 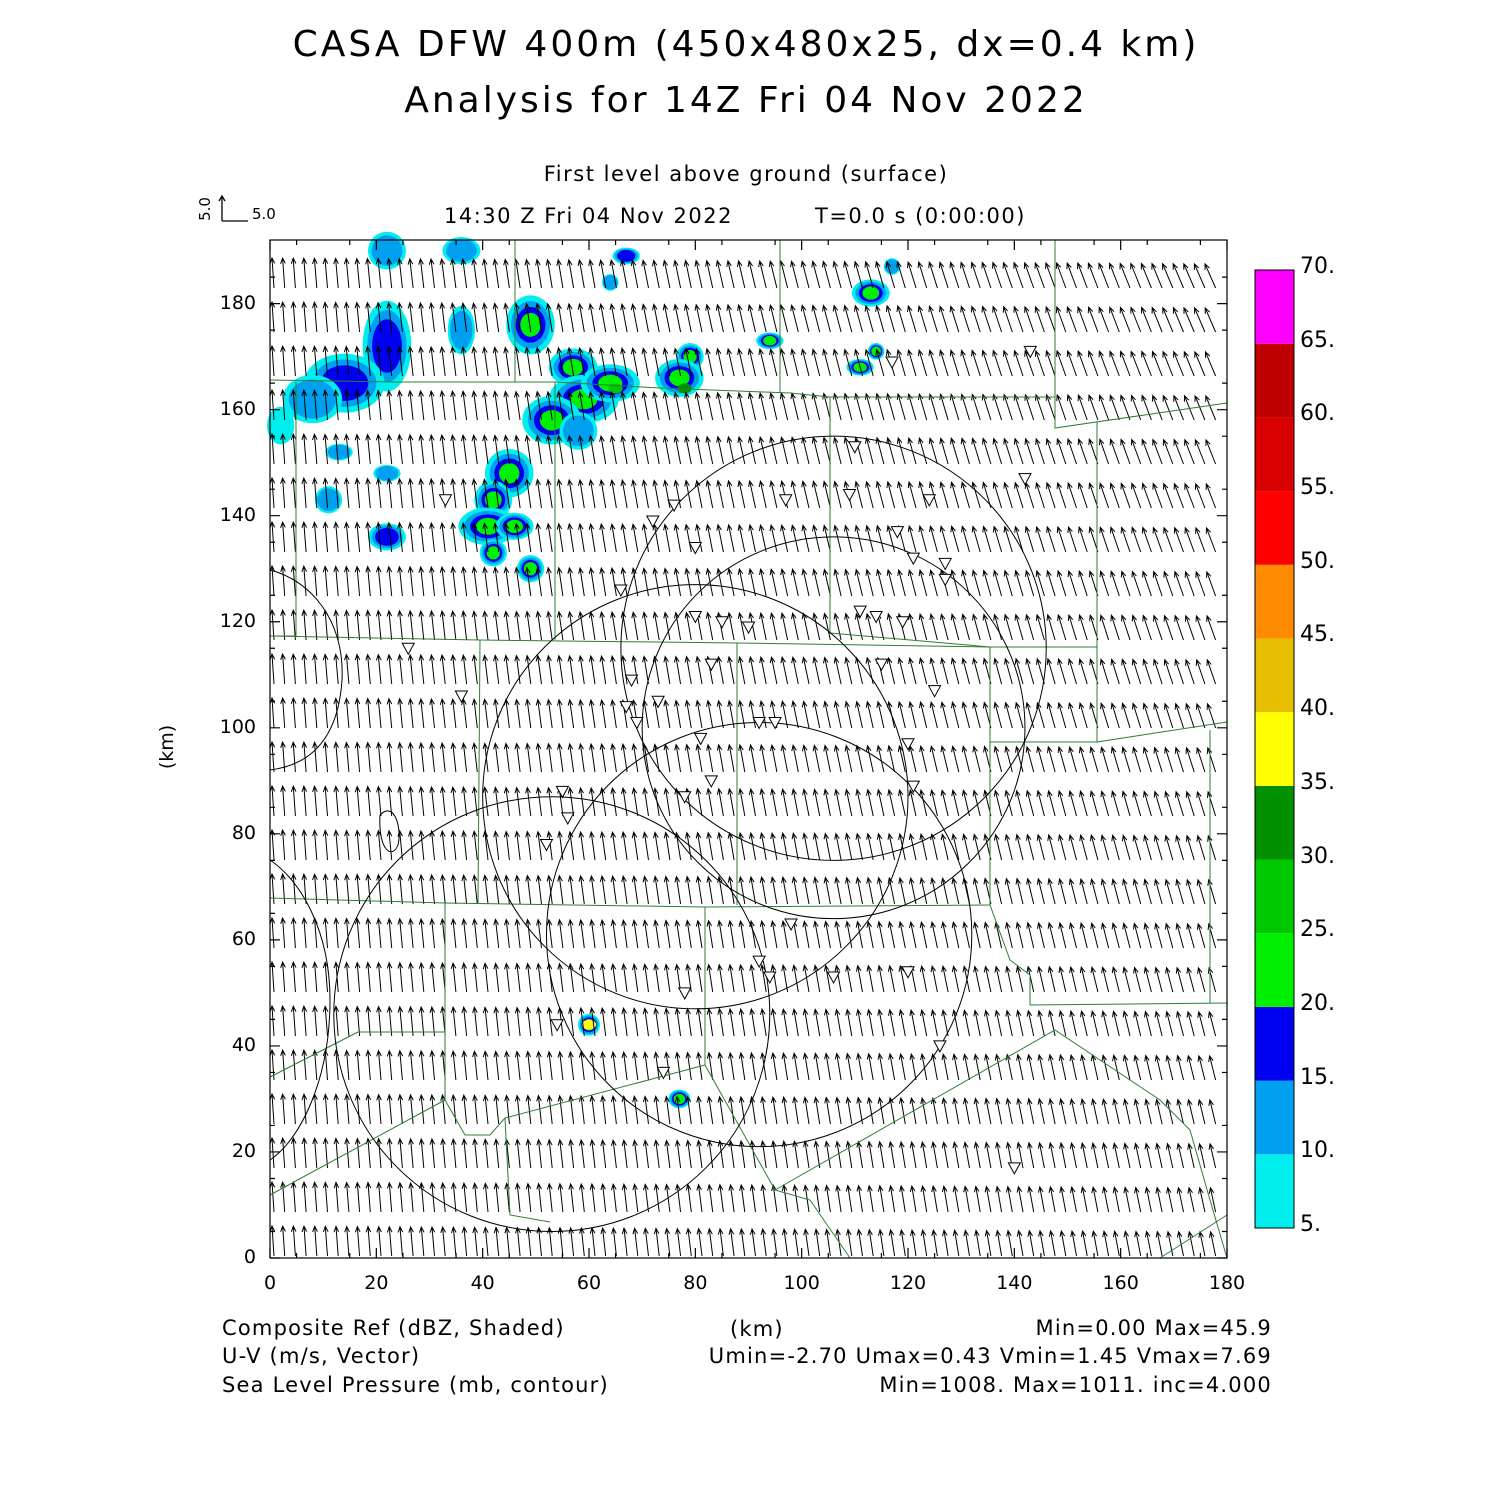 I want to click on x-tick-label: 60, so click(x=589, y=1283).